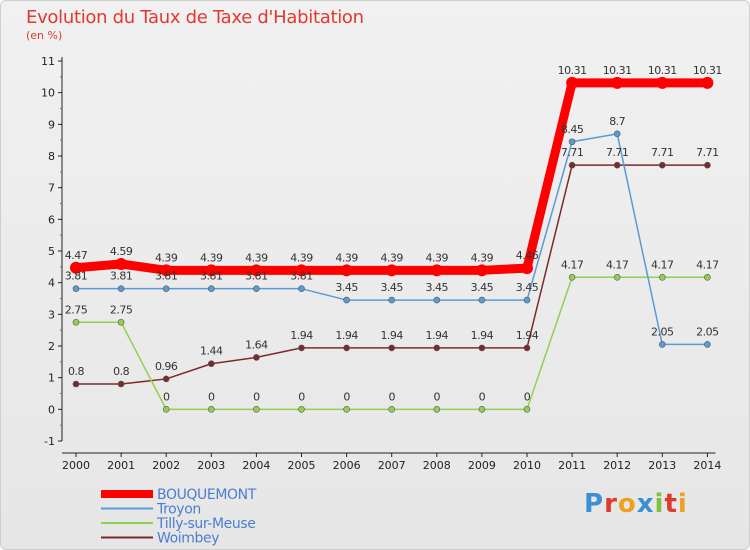 The height and width of the screenshot is (550, 750). I want to click on data-label: 8.7, so click(617, 121).